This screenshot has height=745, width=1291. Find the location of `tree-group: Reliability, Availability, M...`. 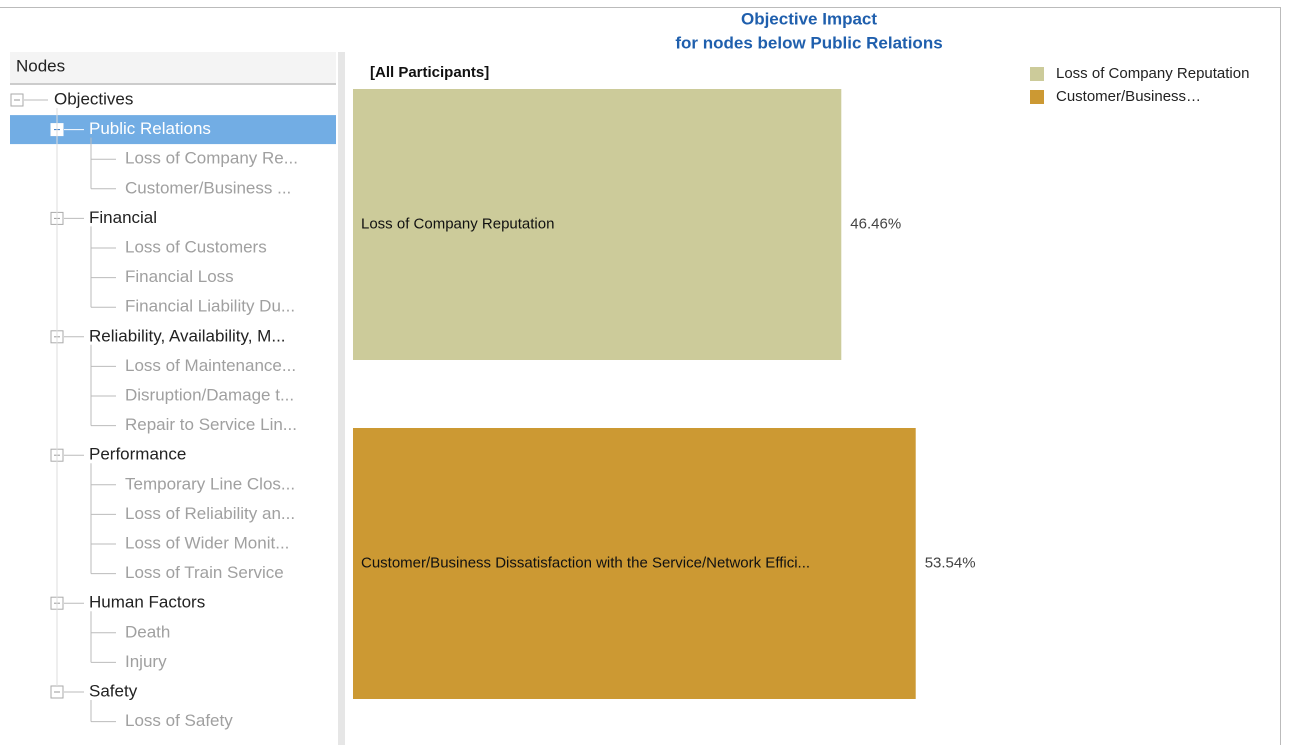

tree-group: Reliability, Availability, M... is located at coordinates (187, 335).